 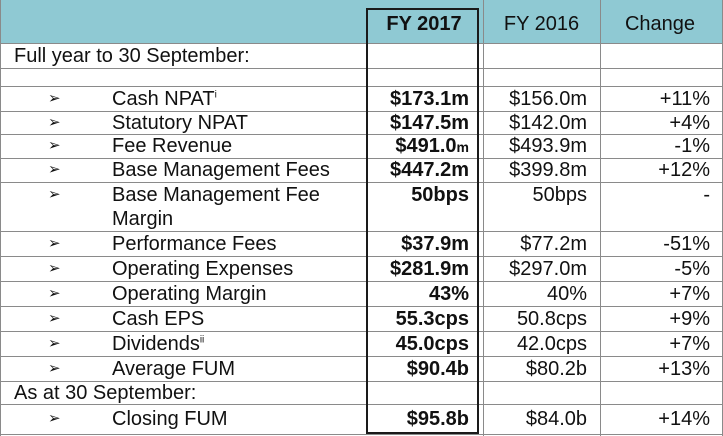 I want to click on row-fy2016: $156.0m, so click(x=548, y=99).